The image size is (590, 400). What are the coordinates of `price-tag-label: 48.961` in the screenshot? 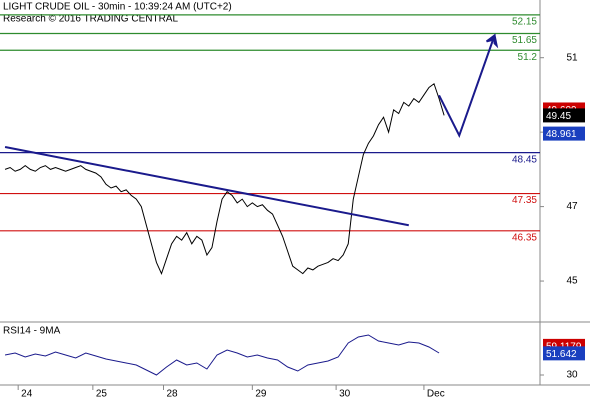 It's located at (561, 134).